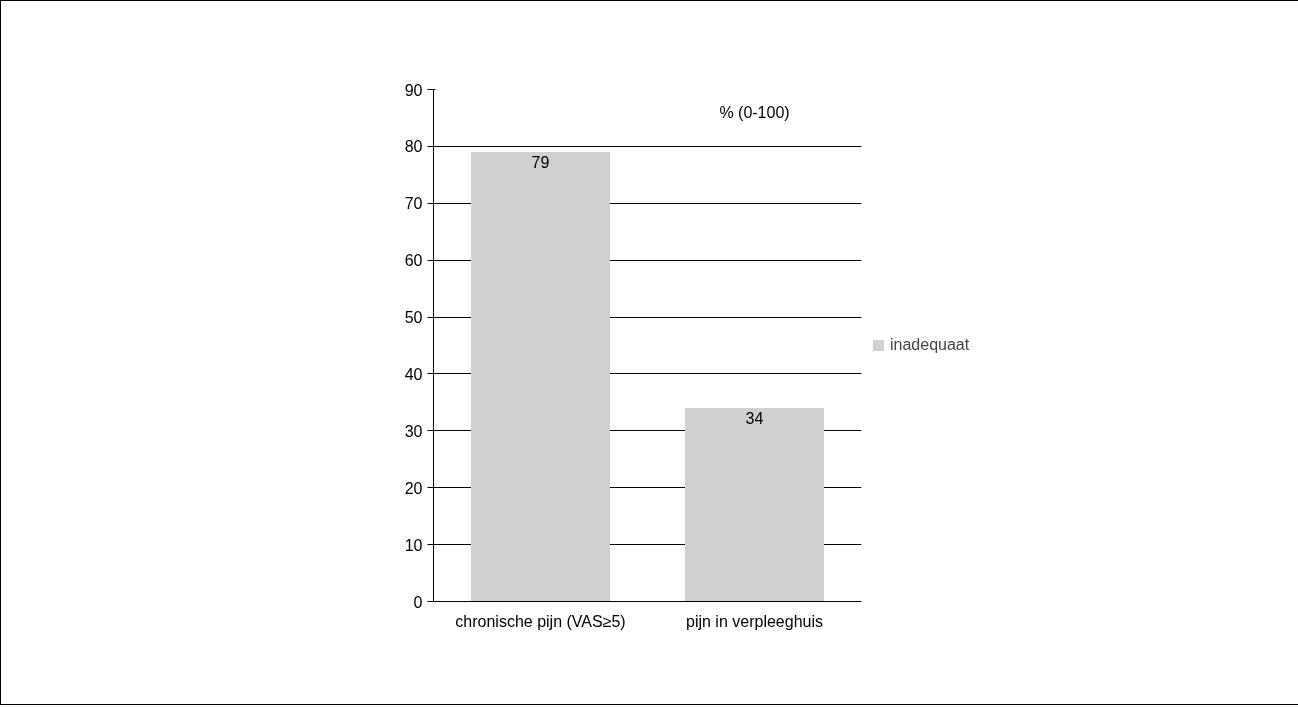 This screenshot has height=707, width=1298. I want to click on x-tick-label: chronische pijn (VAS≥5), so click(540, 621).